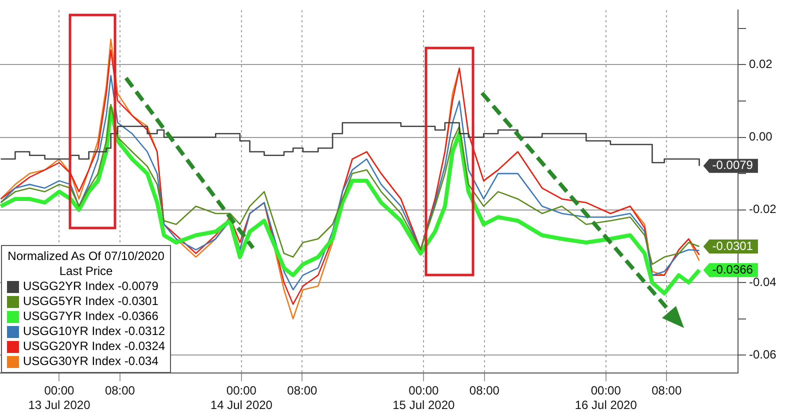  What do you see at coordinates (424, 398) in the screenshot?
I see `x-tick-label: 00:00 15 Jul 2020` at bounding box center [424, 398].